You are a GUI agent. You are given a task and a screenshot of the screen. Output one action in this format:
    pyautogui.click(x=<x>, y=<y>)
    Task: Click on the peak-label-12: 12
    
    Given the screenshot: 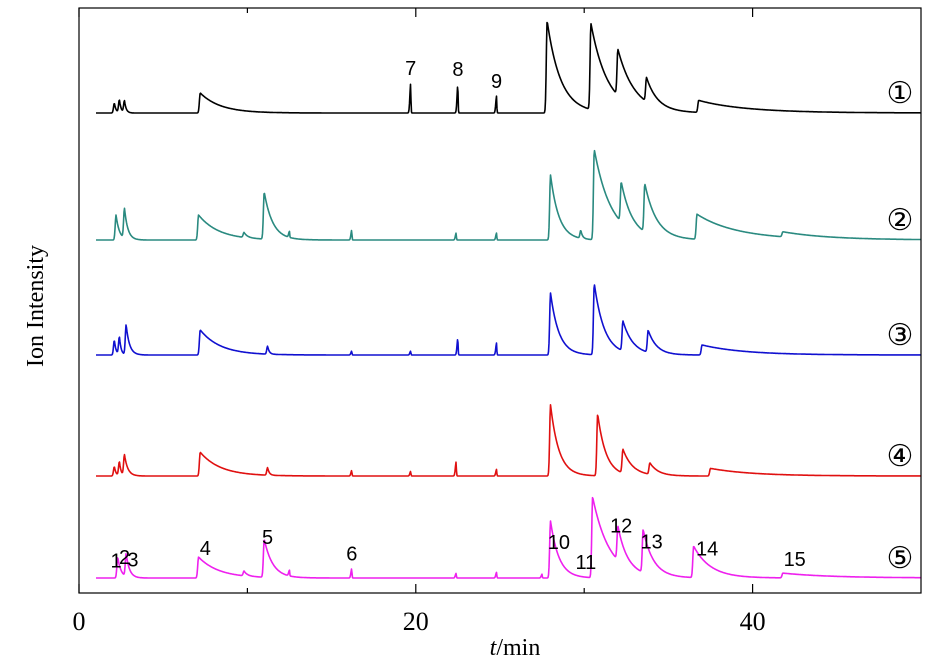 What is the action you would take?
    pyautogui.click(x=621, y=526)
    